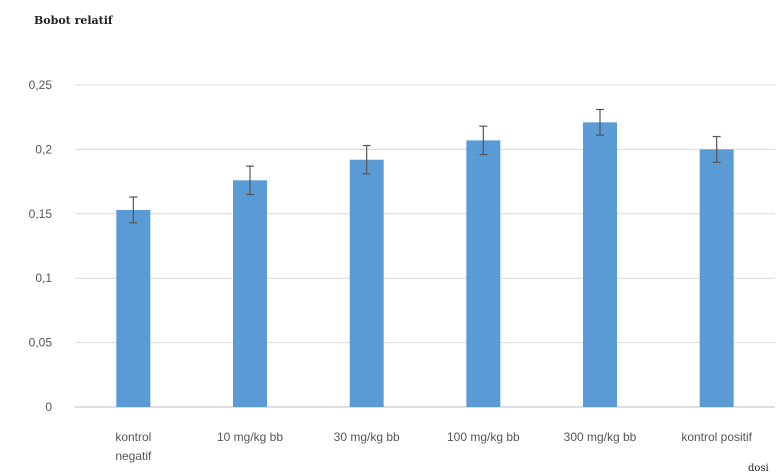 The width and height of the screenshot is (779, 474). I want to click on x-axis-label: dosi, so click(758, 468).